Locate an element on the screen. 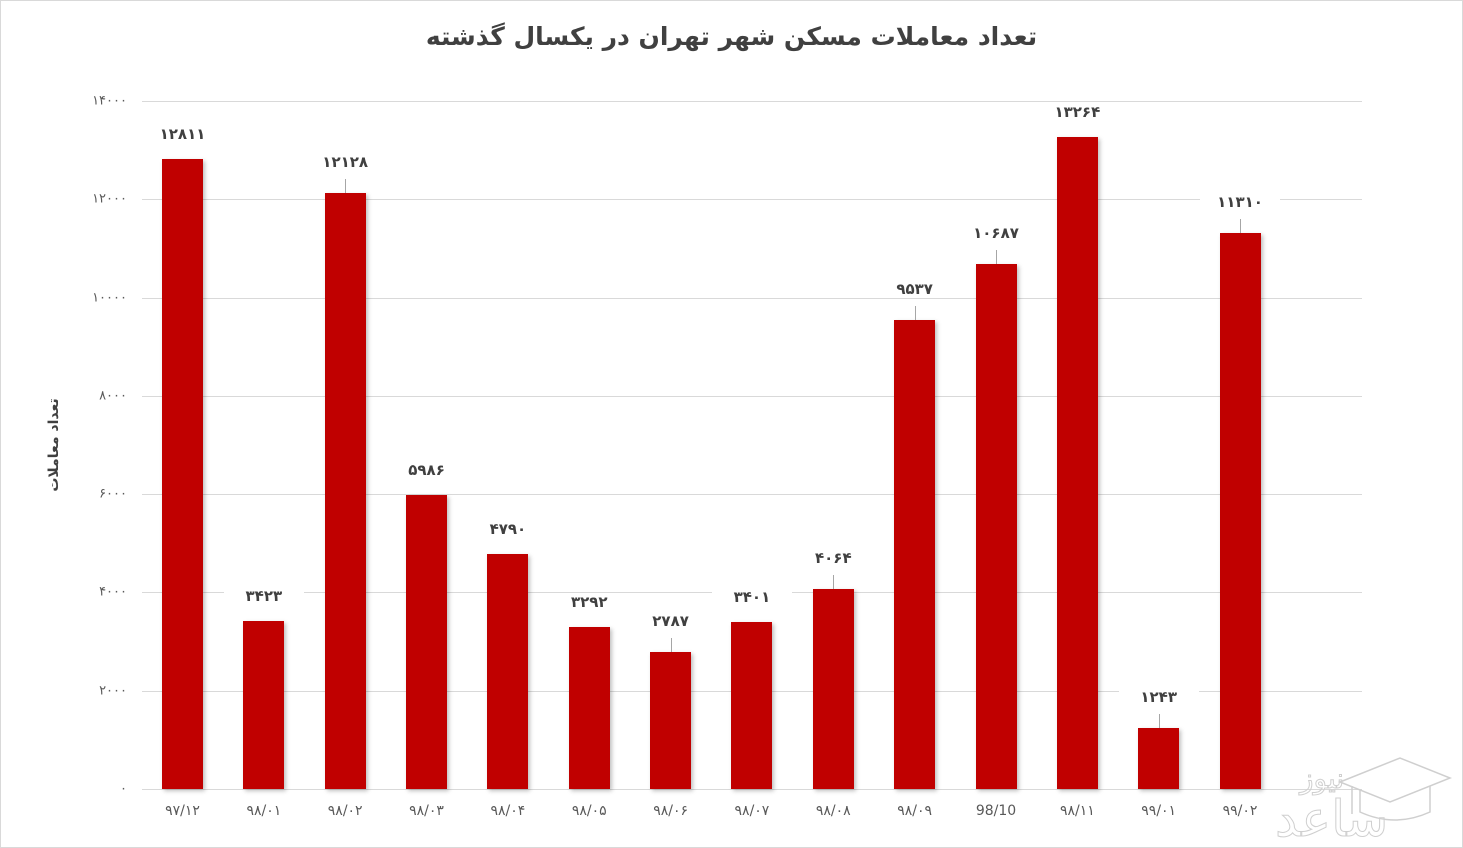 The height and width of the screenshot is (848, 1463). x-tick-label: ۹۷/۱۲ is located at coordinates (182, 811).